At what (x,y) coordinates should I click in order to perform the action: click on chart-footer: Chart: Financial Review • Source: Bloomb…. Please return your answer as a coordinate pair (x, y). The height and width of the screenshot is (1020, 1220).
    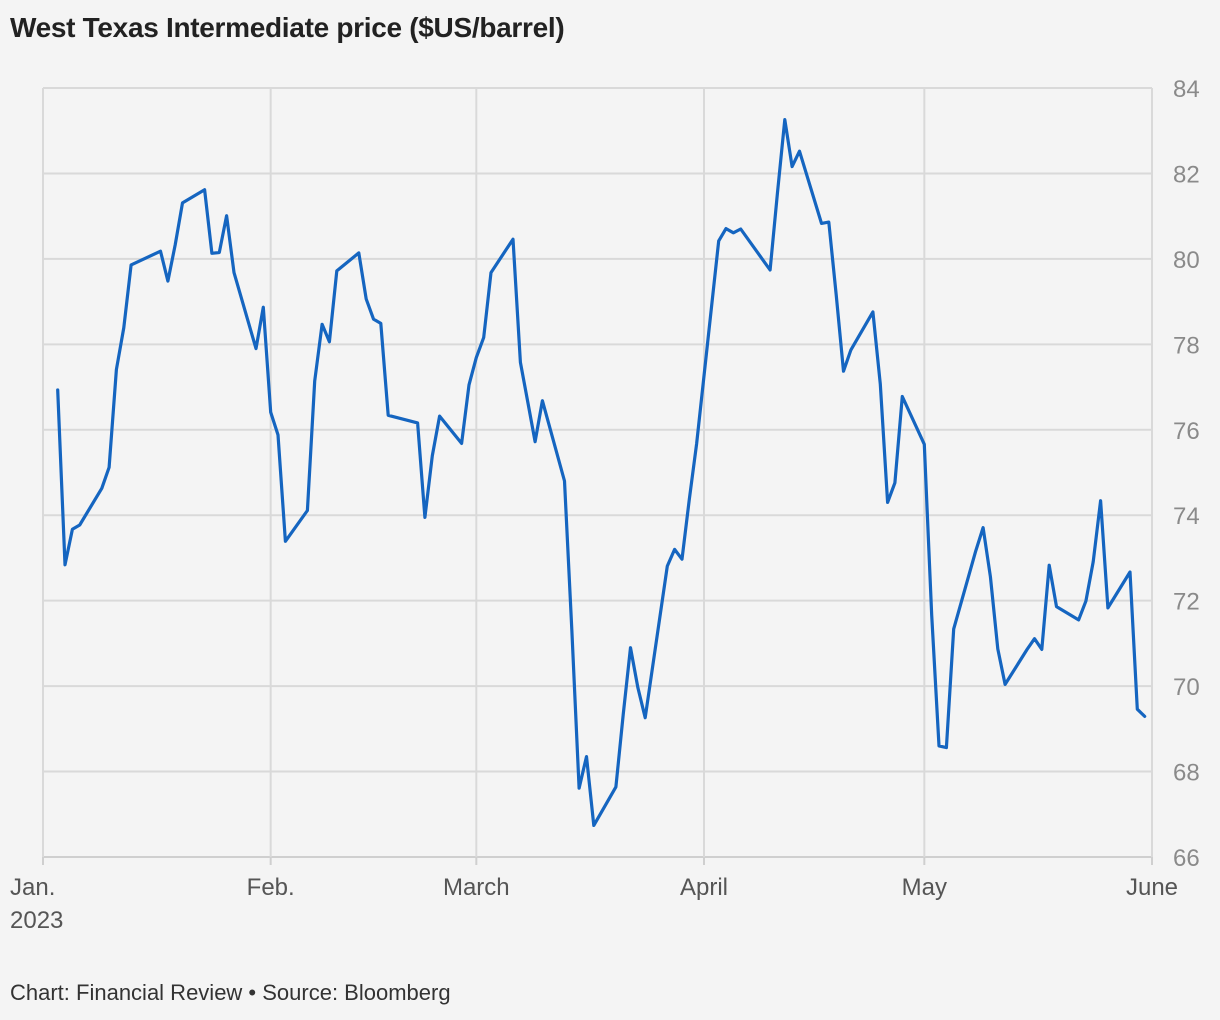
    Looking at the image, I should click on (230, 992).